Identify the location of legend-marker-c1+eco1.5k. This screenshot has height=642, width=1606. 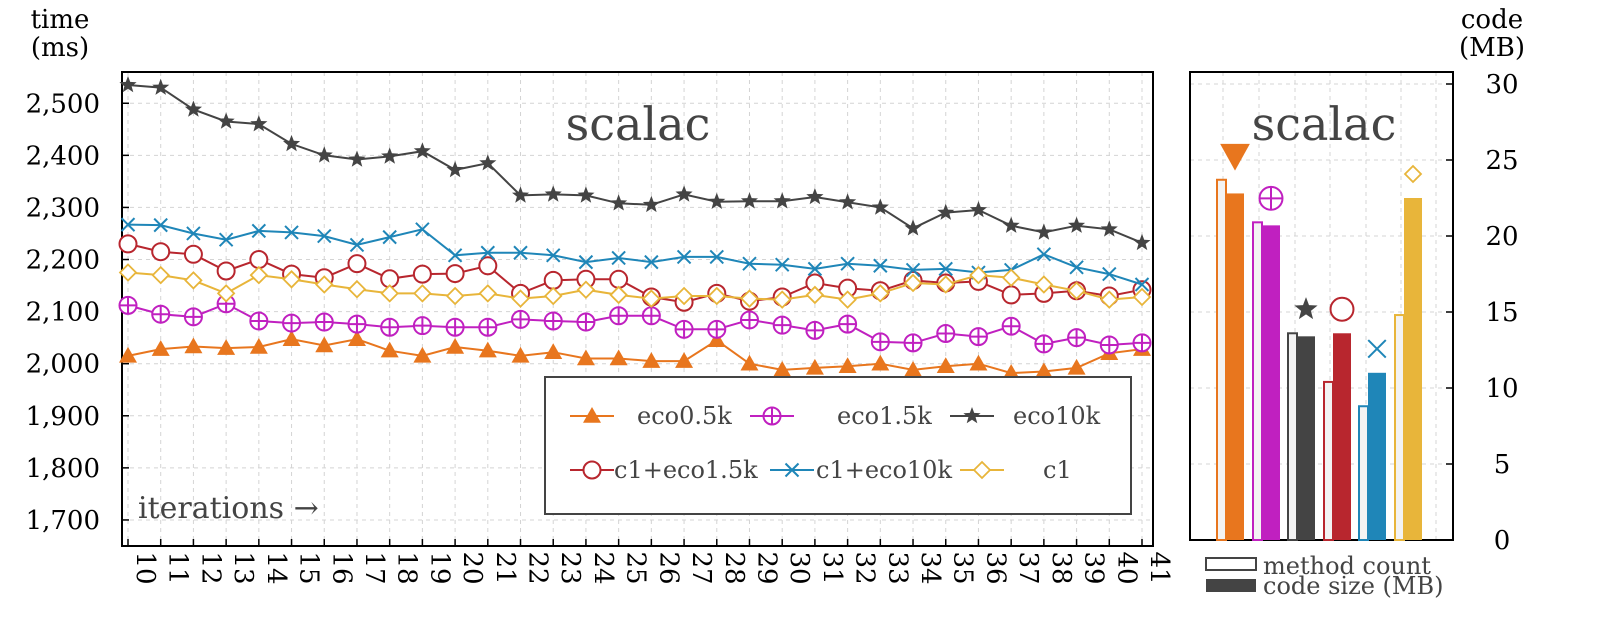
(592, 470).